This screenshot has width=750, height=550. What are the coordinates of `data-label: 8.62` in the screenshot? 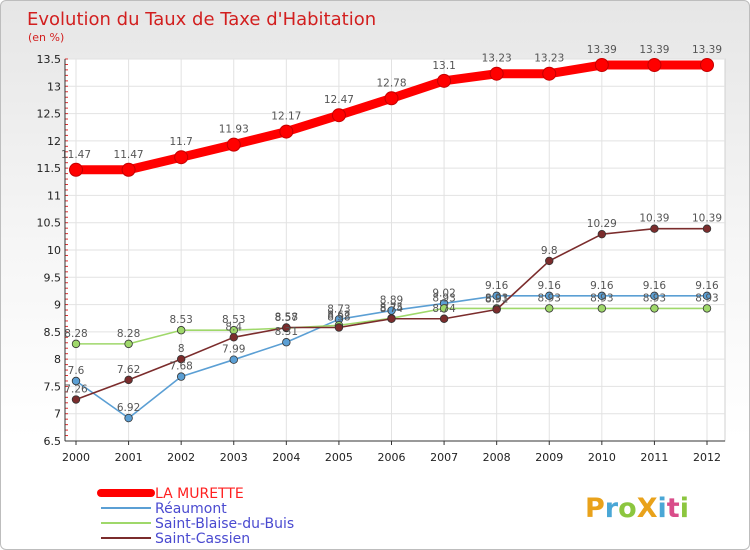 It's located at (338, 315).